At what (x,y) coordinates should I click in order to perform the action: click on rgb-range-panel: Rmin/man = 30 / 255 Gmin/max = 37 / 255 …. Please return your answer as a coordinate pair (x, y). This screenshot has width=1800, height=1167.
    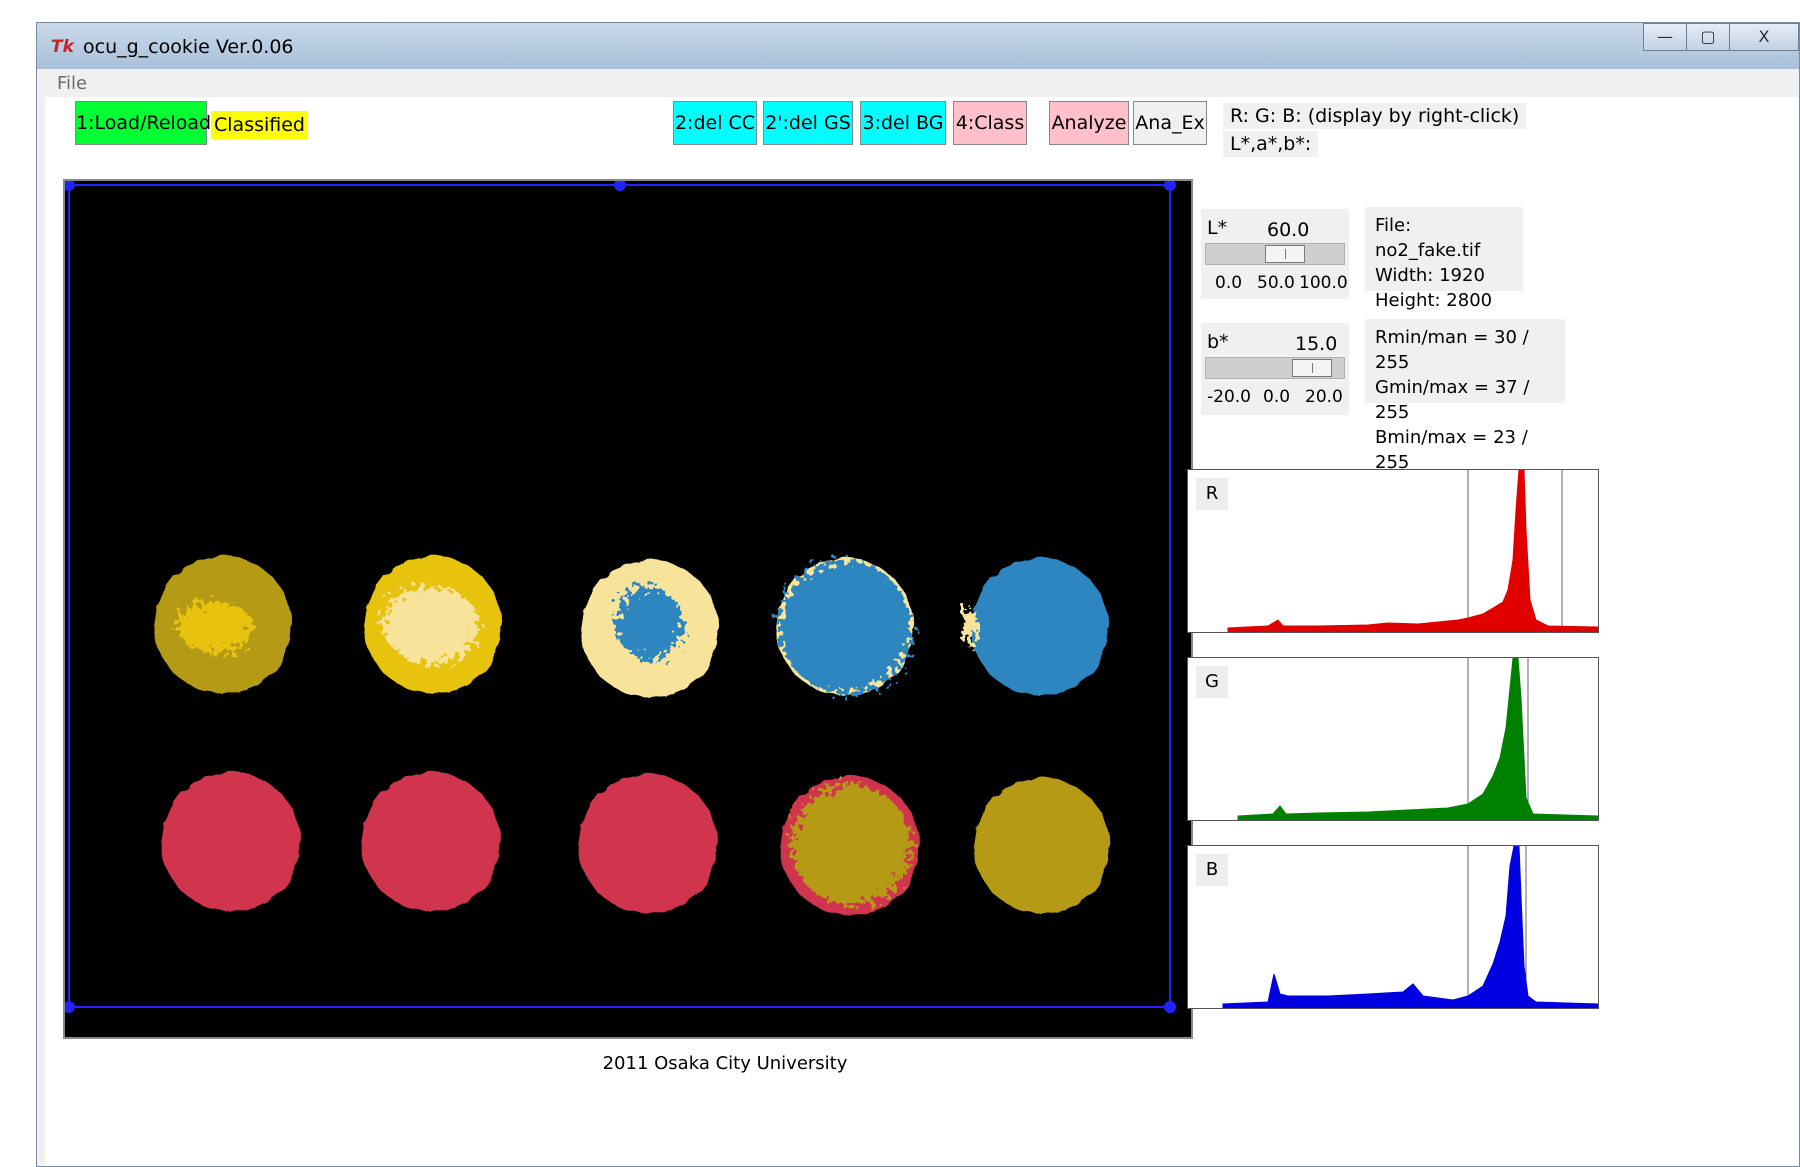
    Looking at the image, I should click on (1465, 396).